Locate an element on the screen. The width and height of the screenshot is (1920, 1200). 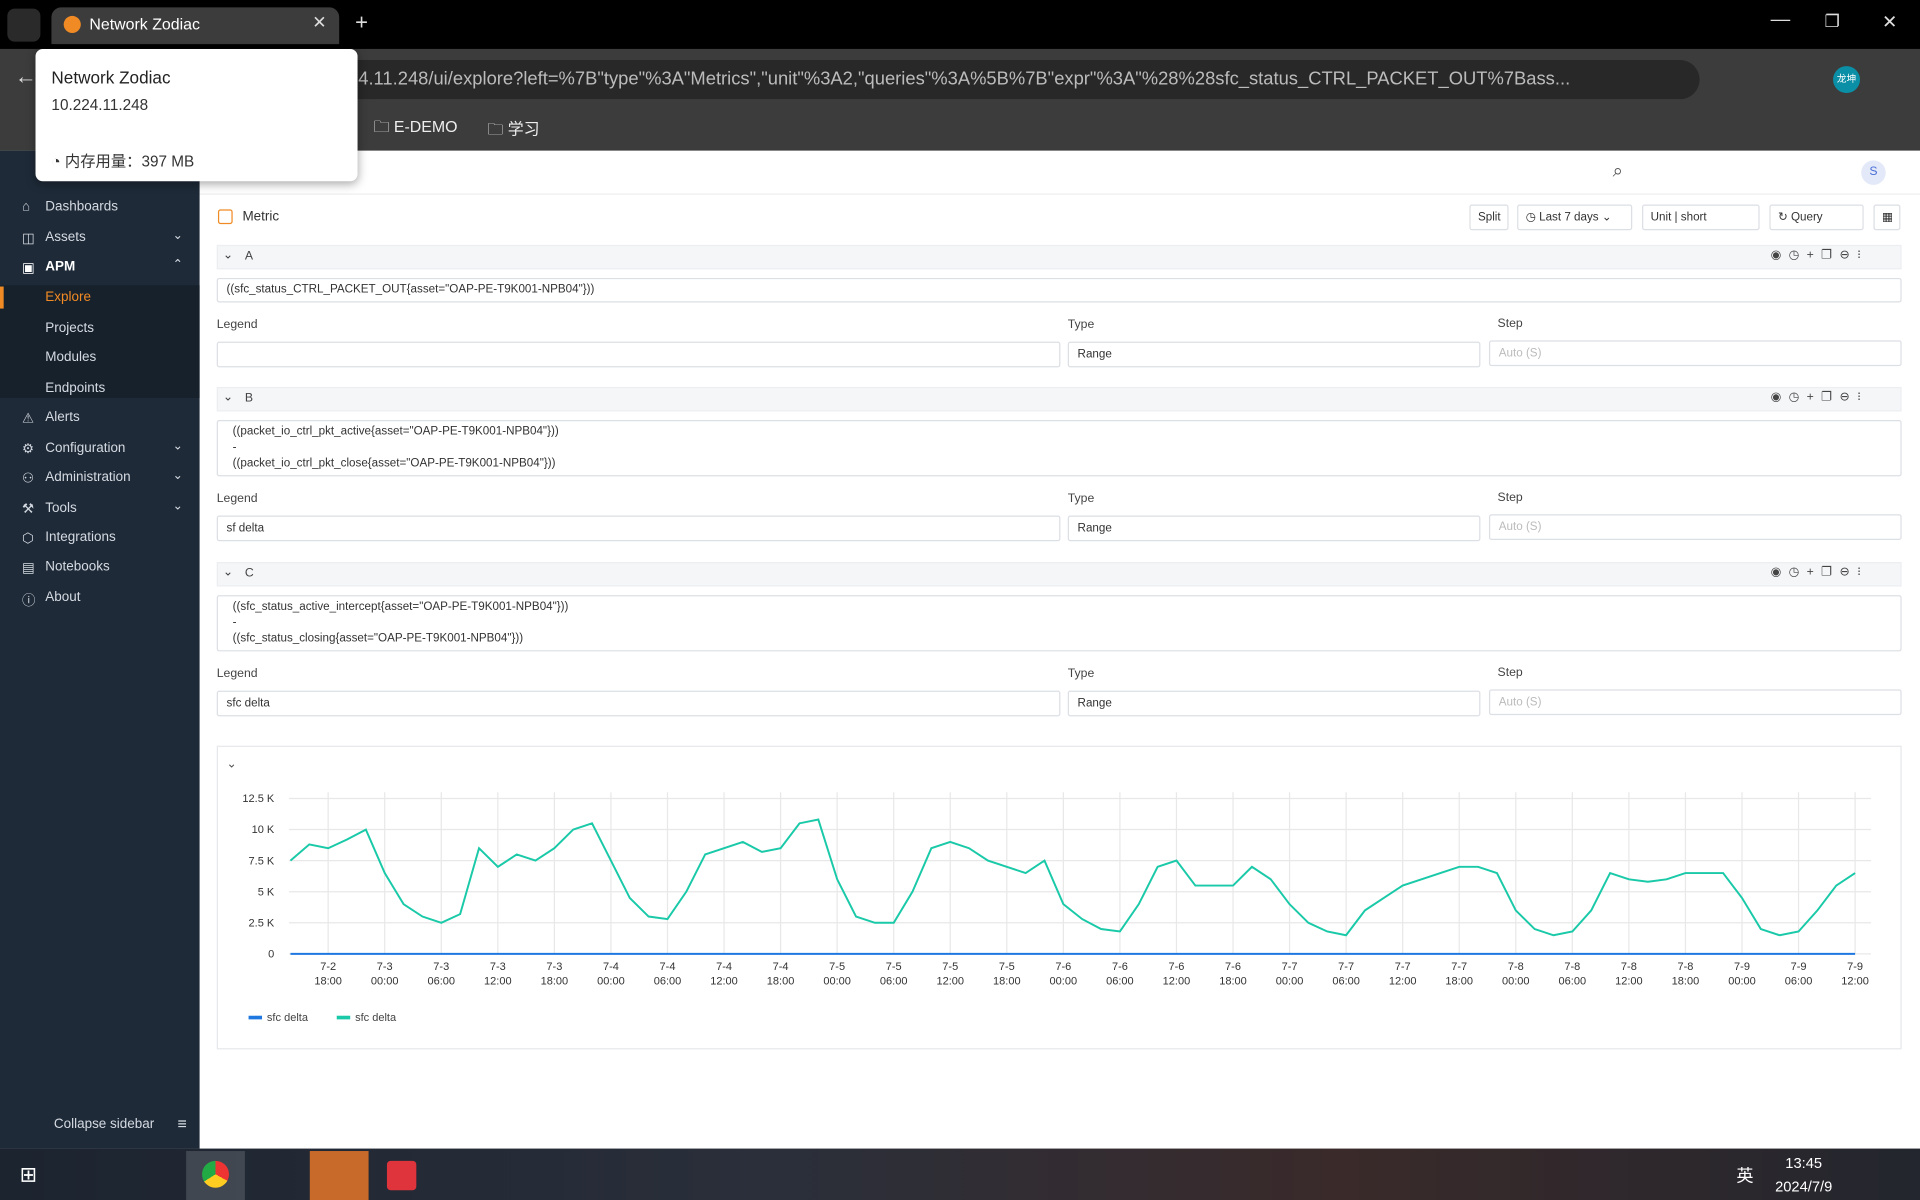
app-header is located at coordinates (1059, 173).